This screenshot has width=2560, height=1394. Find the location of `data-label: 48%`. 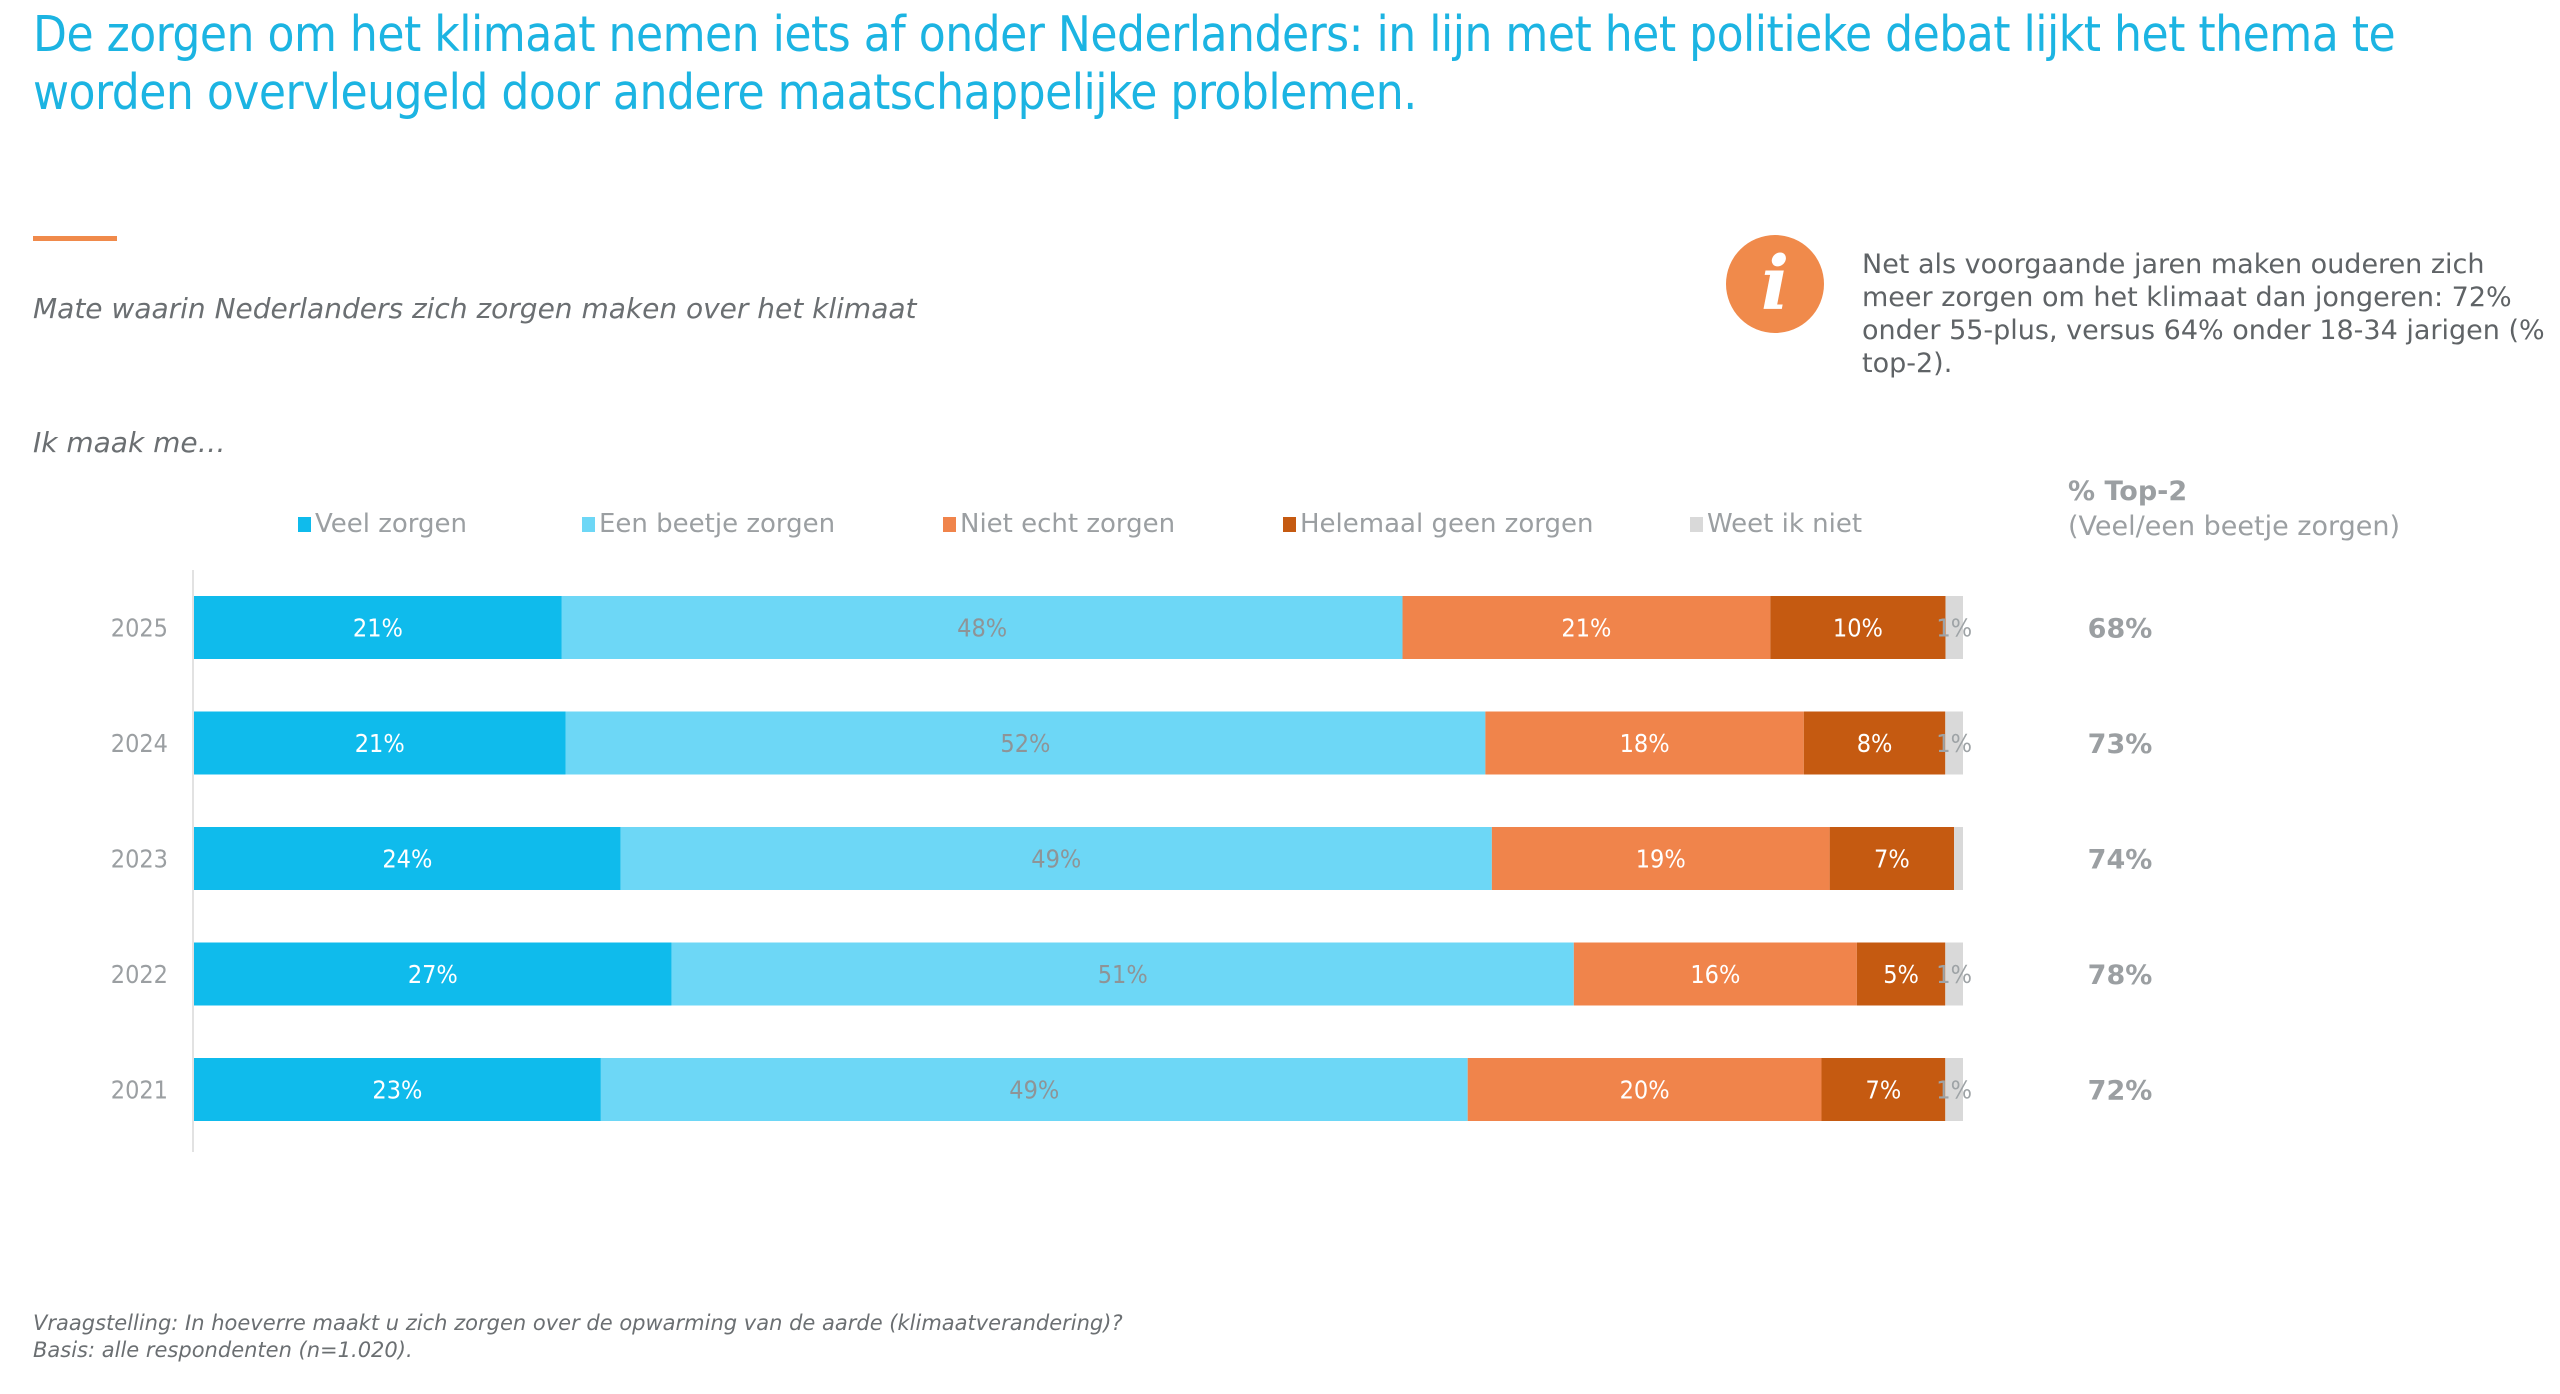

data-label: 48% is located at coordinates (982, 628).